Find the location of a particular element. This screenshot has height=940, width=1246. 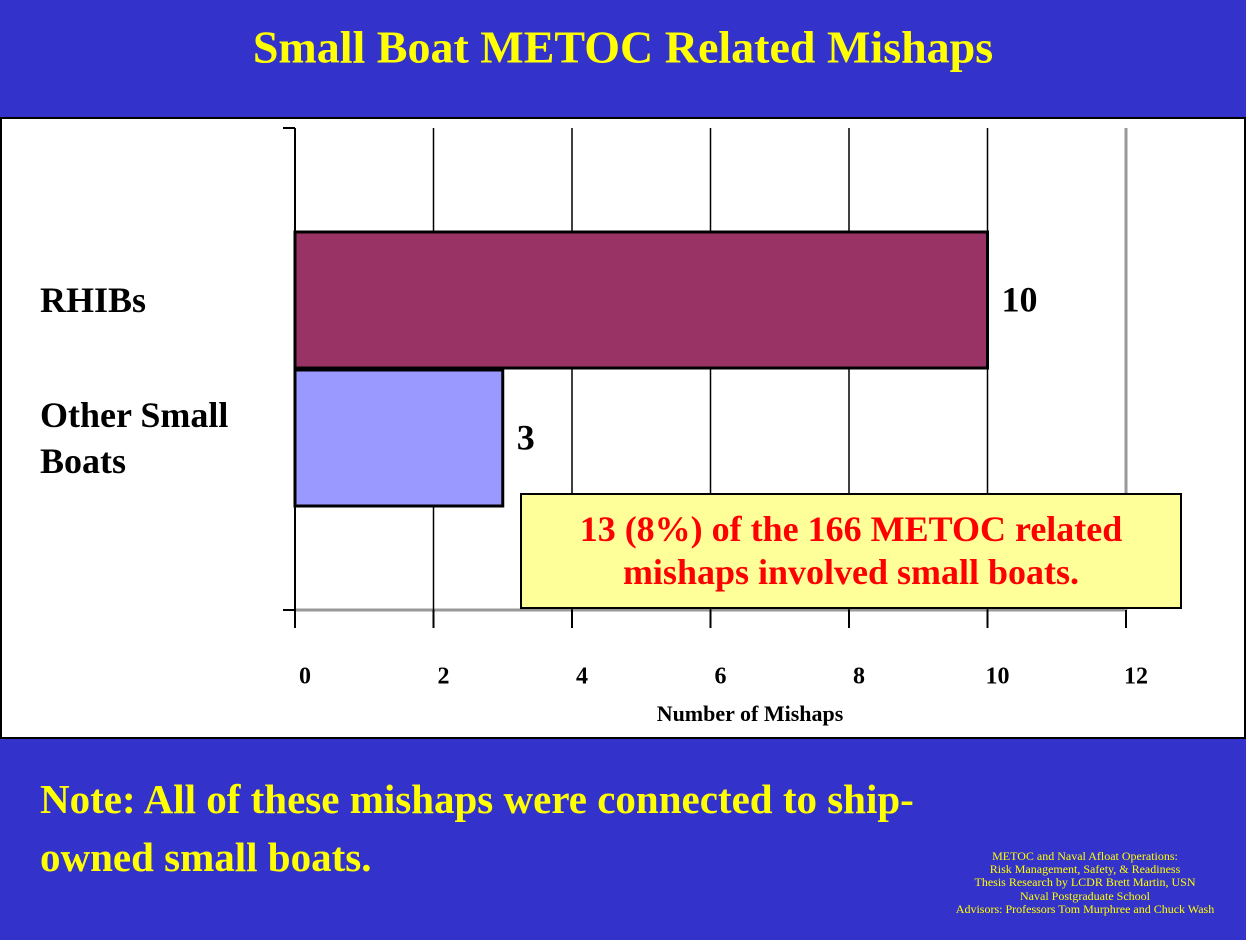

x-tick-label: 12 is located at coordinates (1136, 677).